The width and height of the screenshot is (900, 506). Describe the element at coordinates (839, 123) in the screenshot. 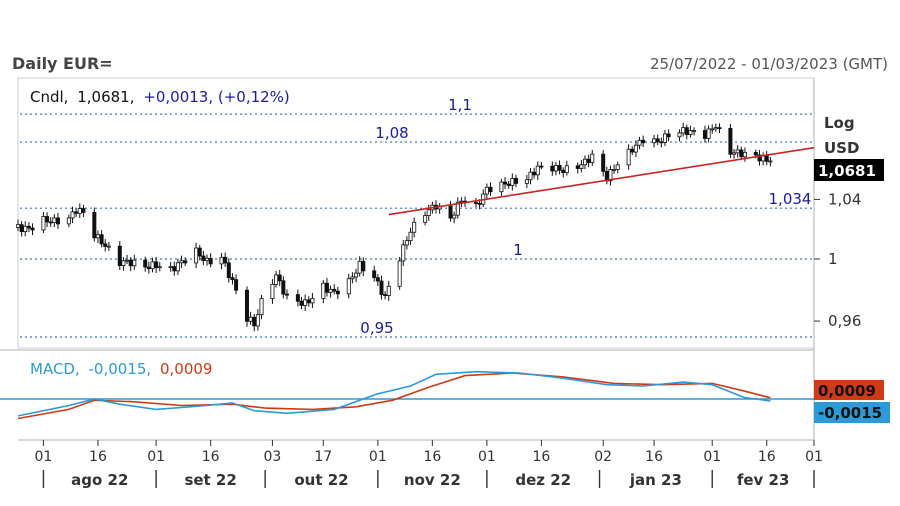

I see `scale-label: Log` at that location.